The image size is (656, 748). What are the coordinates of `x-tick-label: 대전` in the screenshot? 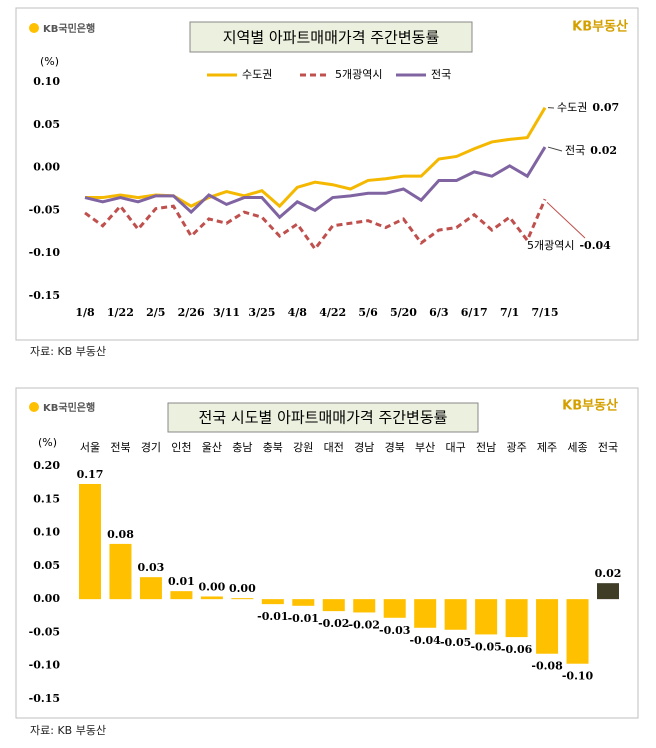 It's located at (334, 447).